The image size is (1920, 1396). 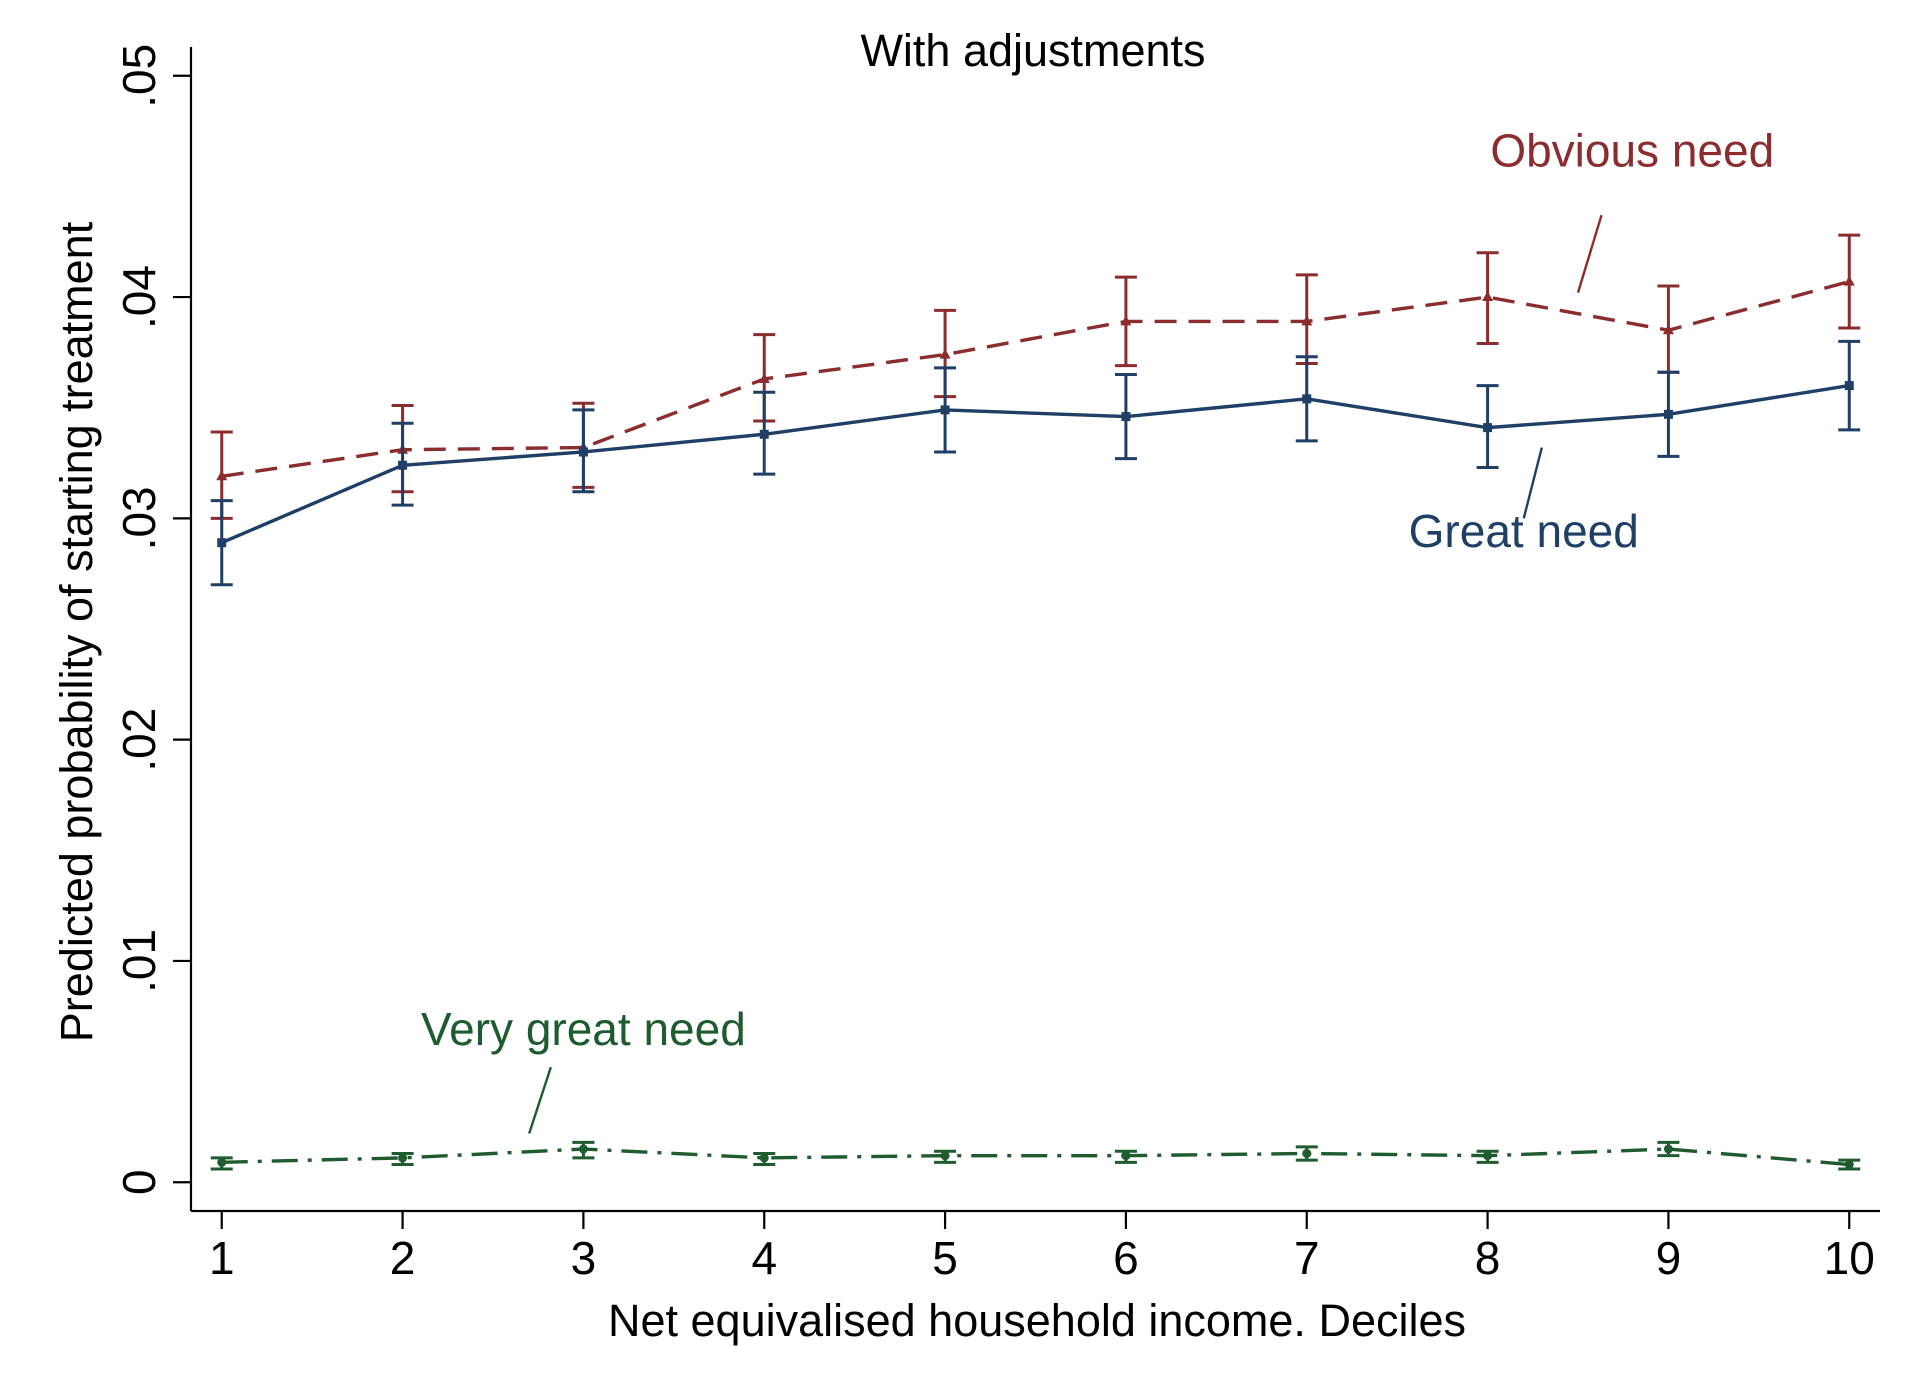 I want to click on chart-title: With adjustments, so click(x=1032, y=50).